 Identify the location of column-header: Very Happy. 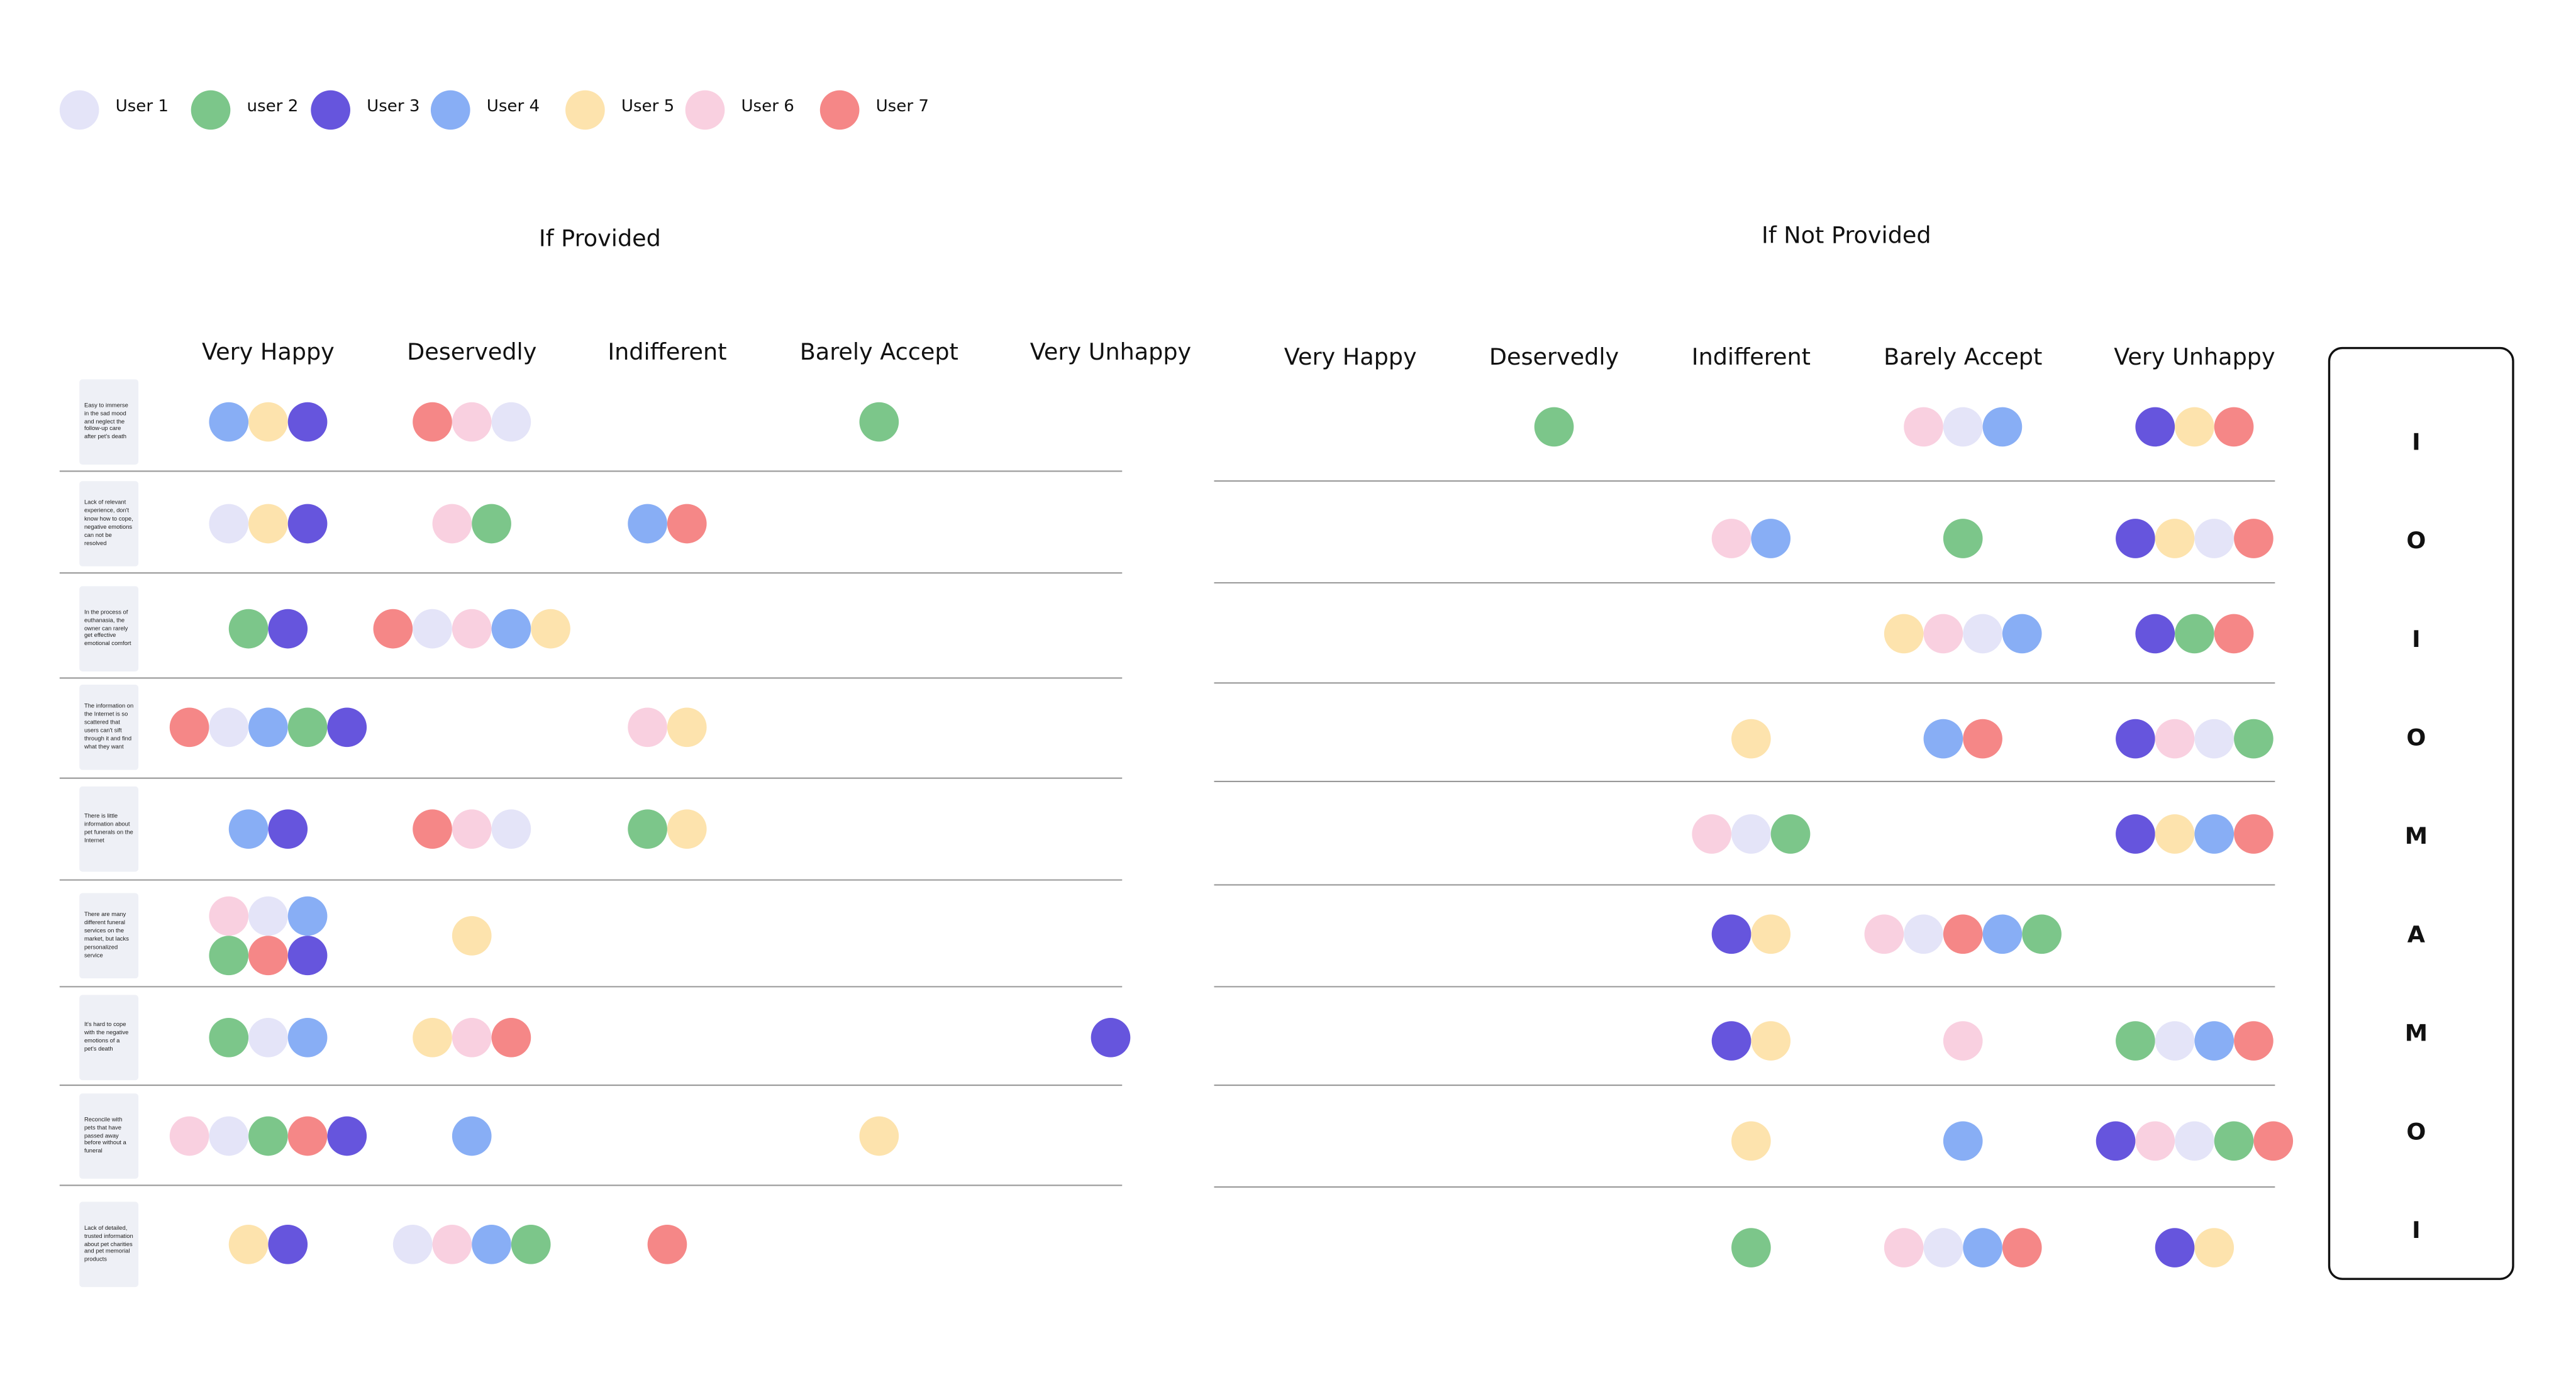
(1350, 356).